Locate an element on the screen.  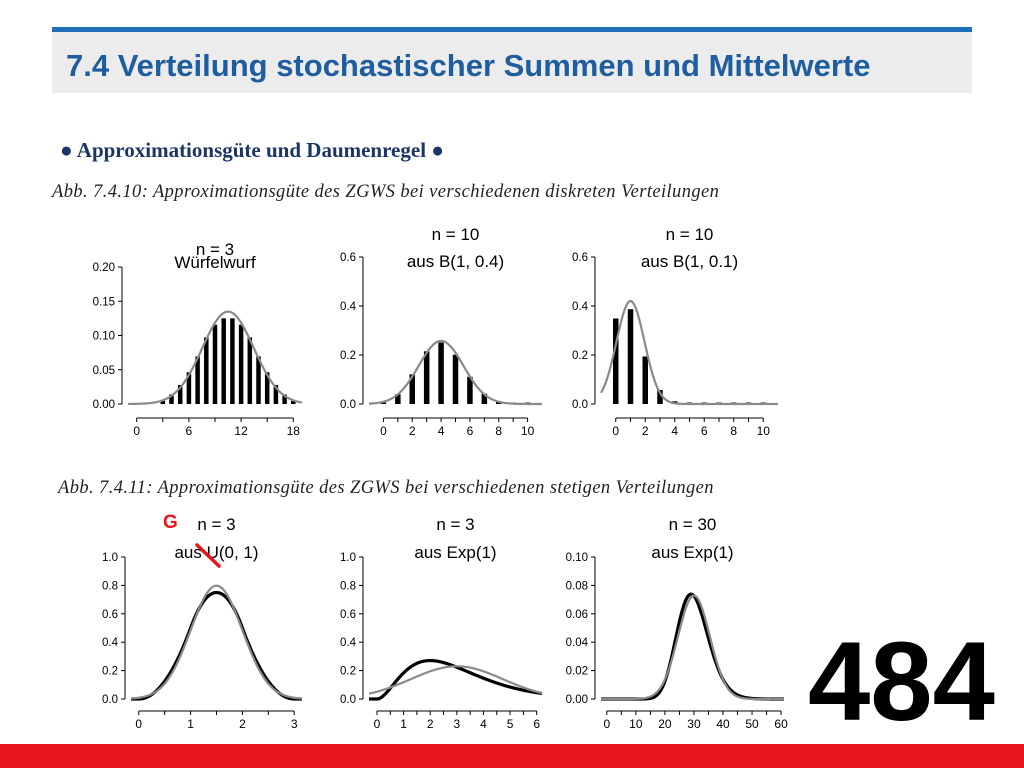
chart-title-dist: aus U(0, 1) is located at coordinates (216, 552).